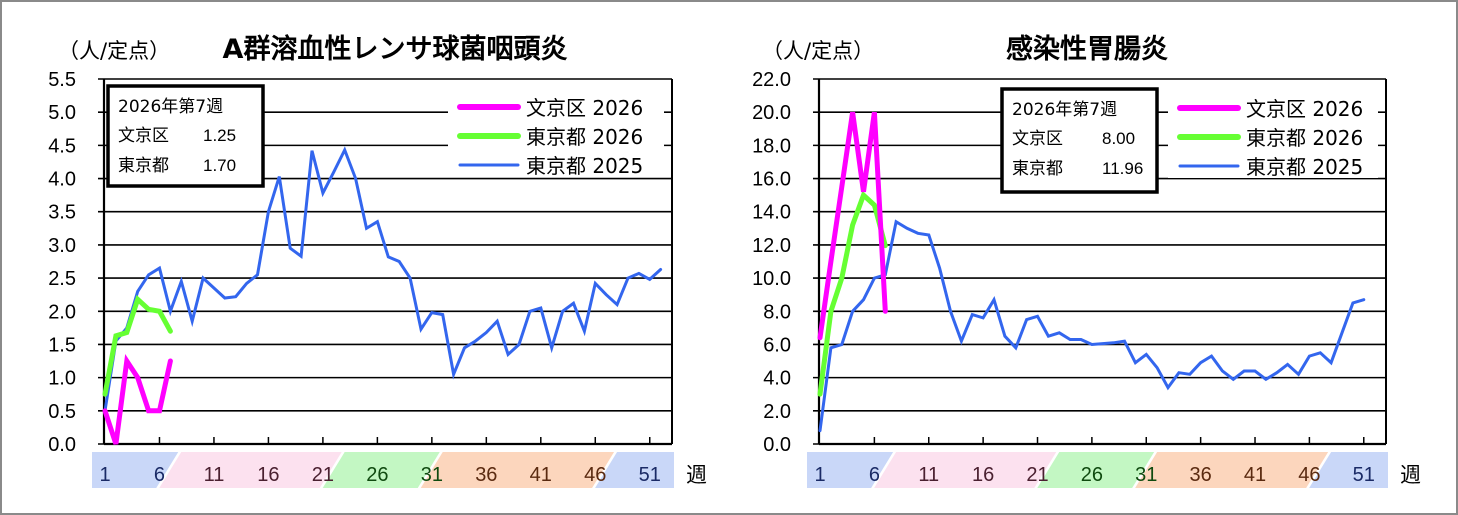 Image resolution: width=1458 pixels, height=515 pixels. Describe the element at coordinates (62, 146) in the screenshot. I see `y-tick-label: 4.5` at that location.